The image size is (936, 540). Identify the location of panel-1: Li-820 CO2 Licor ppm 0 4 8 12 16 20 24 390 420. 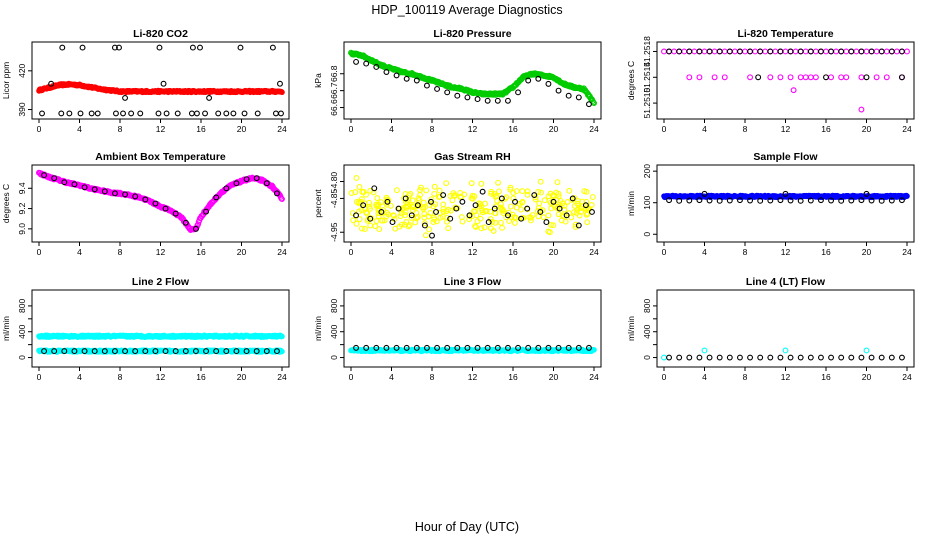
(145, 81).